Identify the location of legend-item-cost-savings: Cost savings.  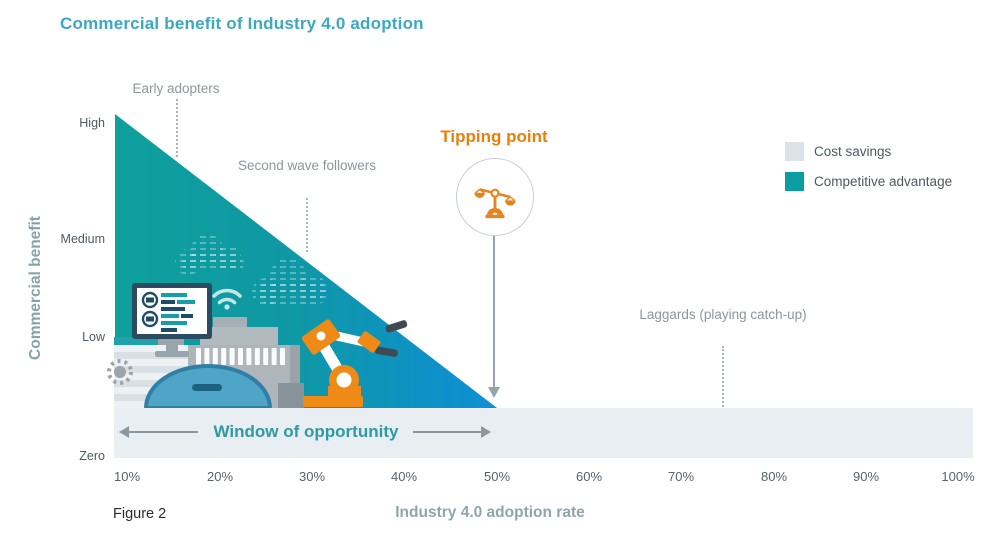
(838, 151).